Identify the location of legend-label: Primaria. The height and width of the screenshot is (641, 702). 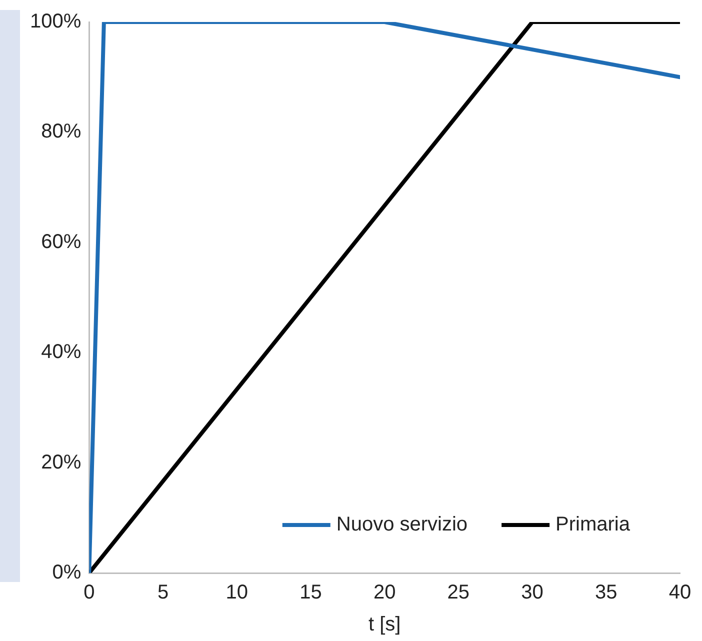
(593, 525).